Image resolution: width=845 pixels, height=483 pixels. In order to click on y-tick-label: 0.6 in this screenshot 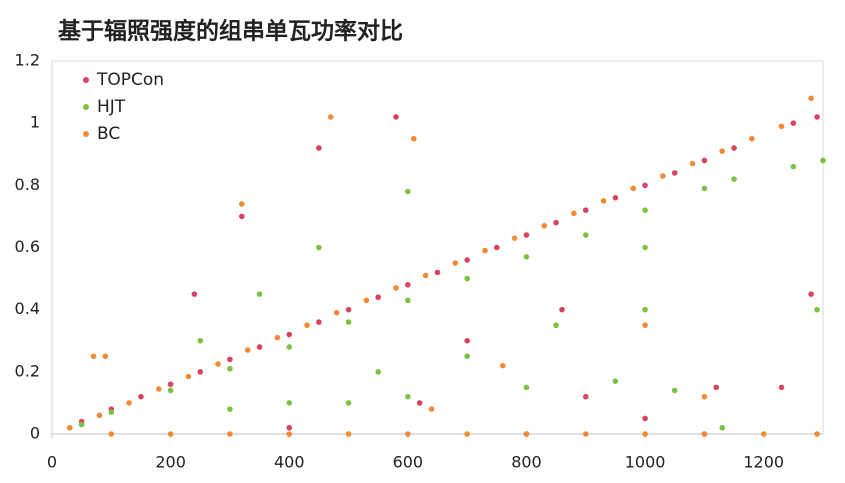, I will do `click(27, 246)`.